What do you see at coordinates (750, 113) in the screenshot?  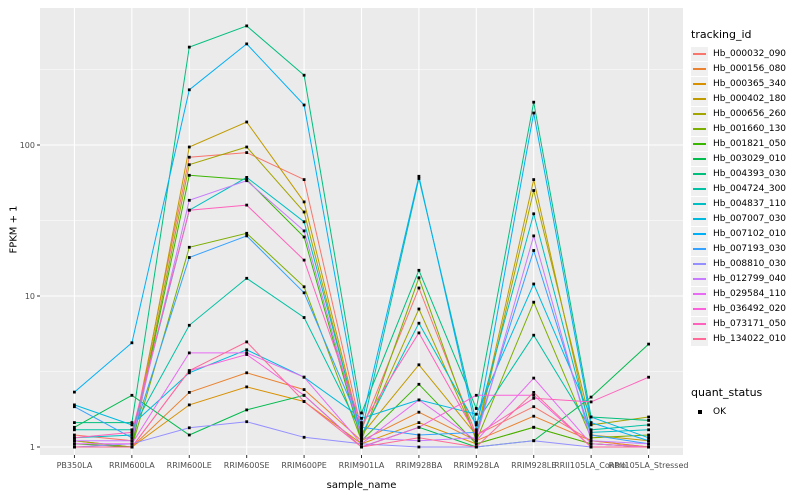 I see `legend-label: Hb_000656_260` at bounding box center [750, 113].